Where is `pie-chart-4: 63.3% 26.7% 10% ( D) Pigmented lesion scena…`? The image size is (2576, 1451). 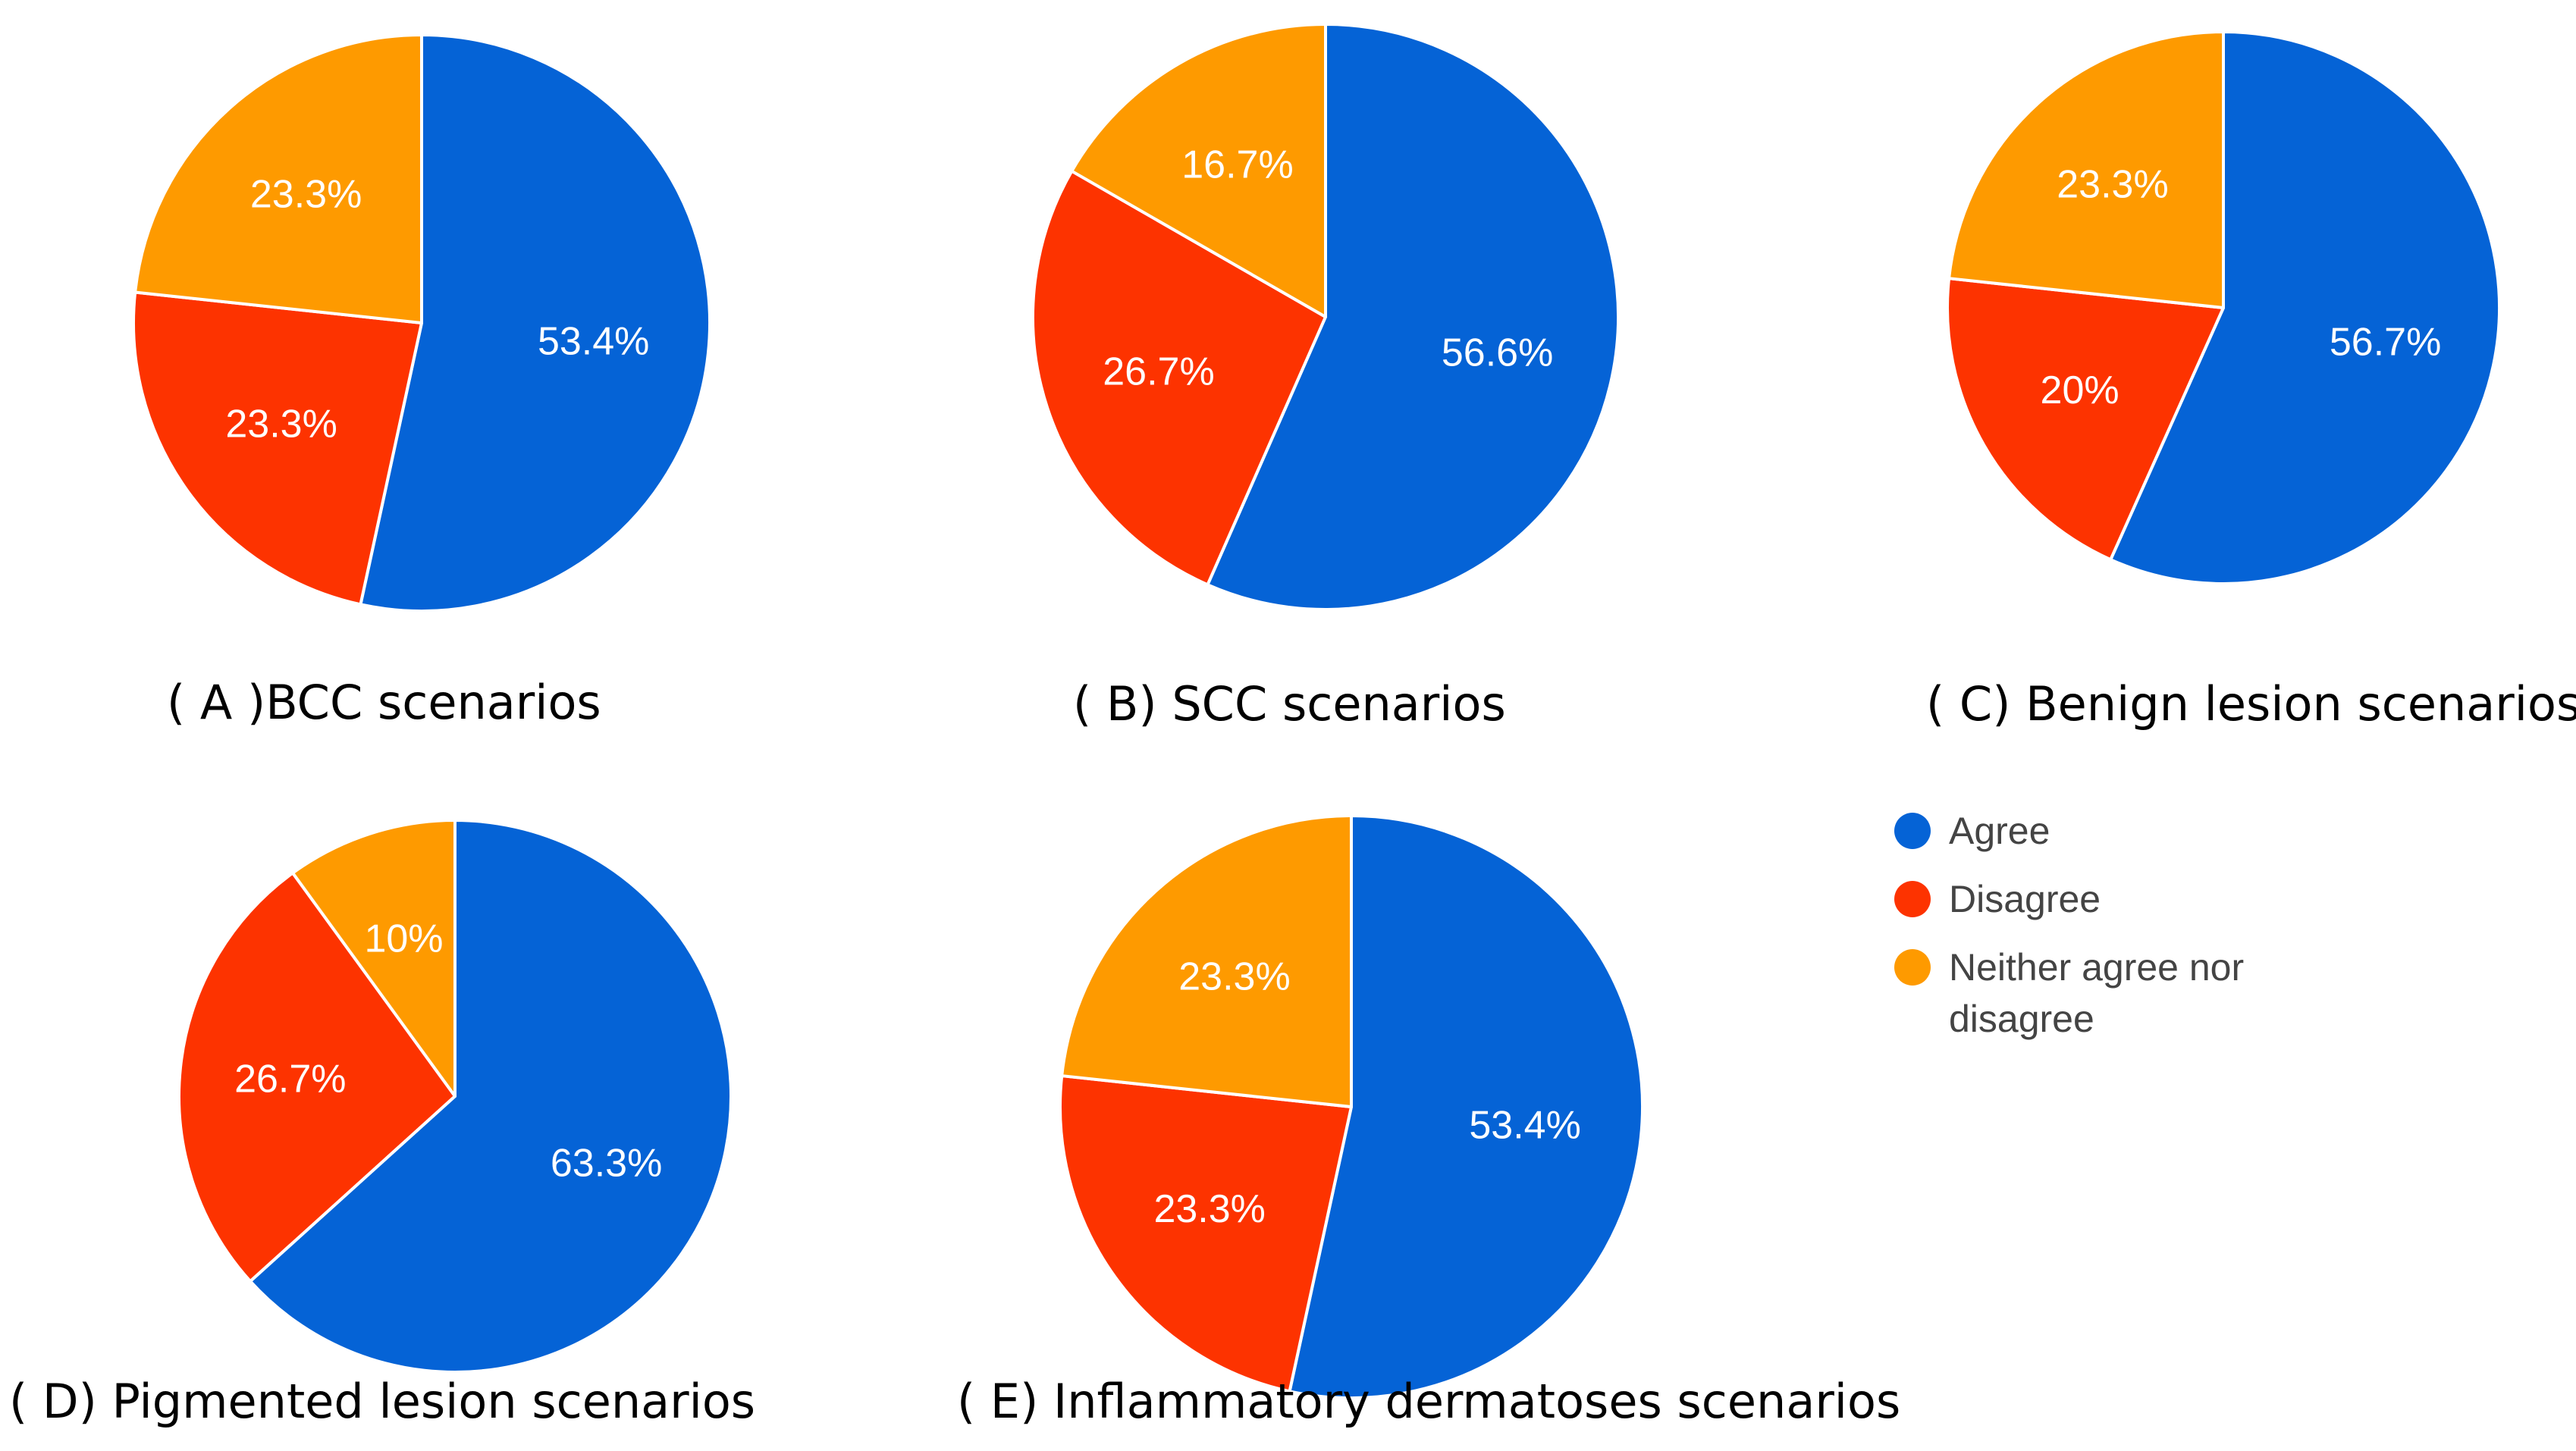 pie-chart-4: 63.3% 26.7% 10% ( D) Pigmented lesion scena… is located at coordinates (382, 1124).